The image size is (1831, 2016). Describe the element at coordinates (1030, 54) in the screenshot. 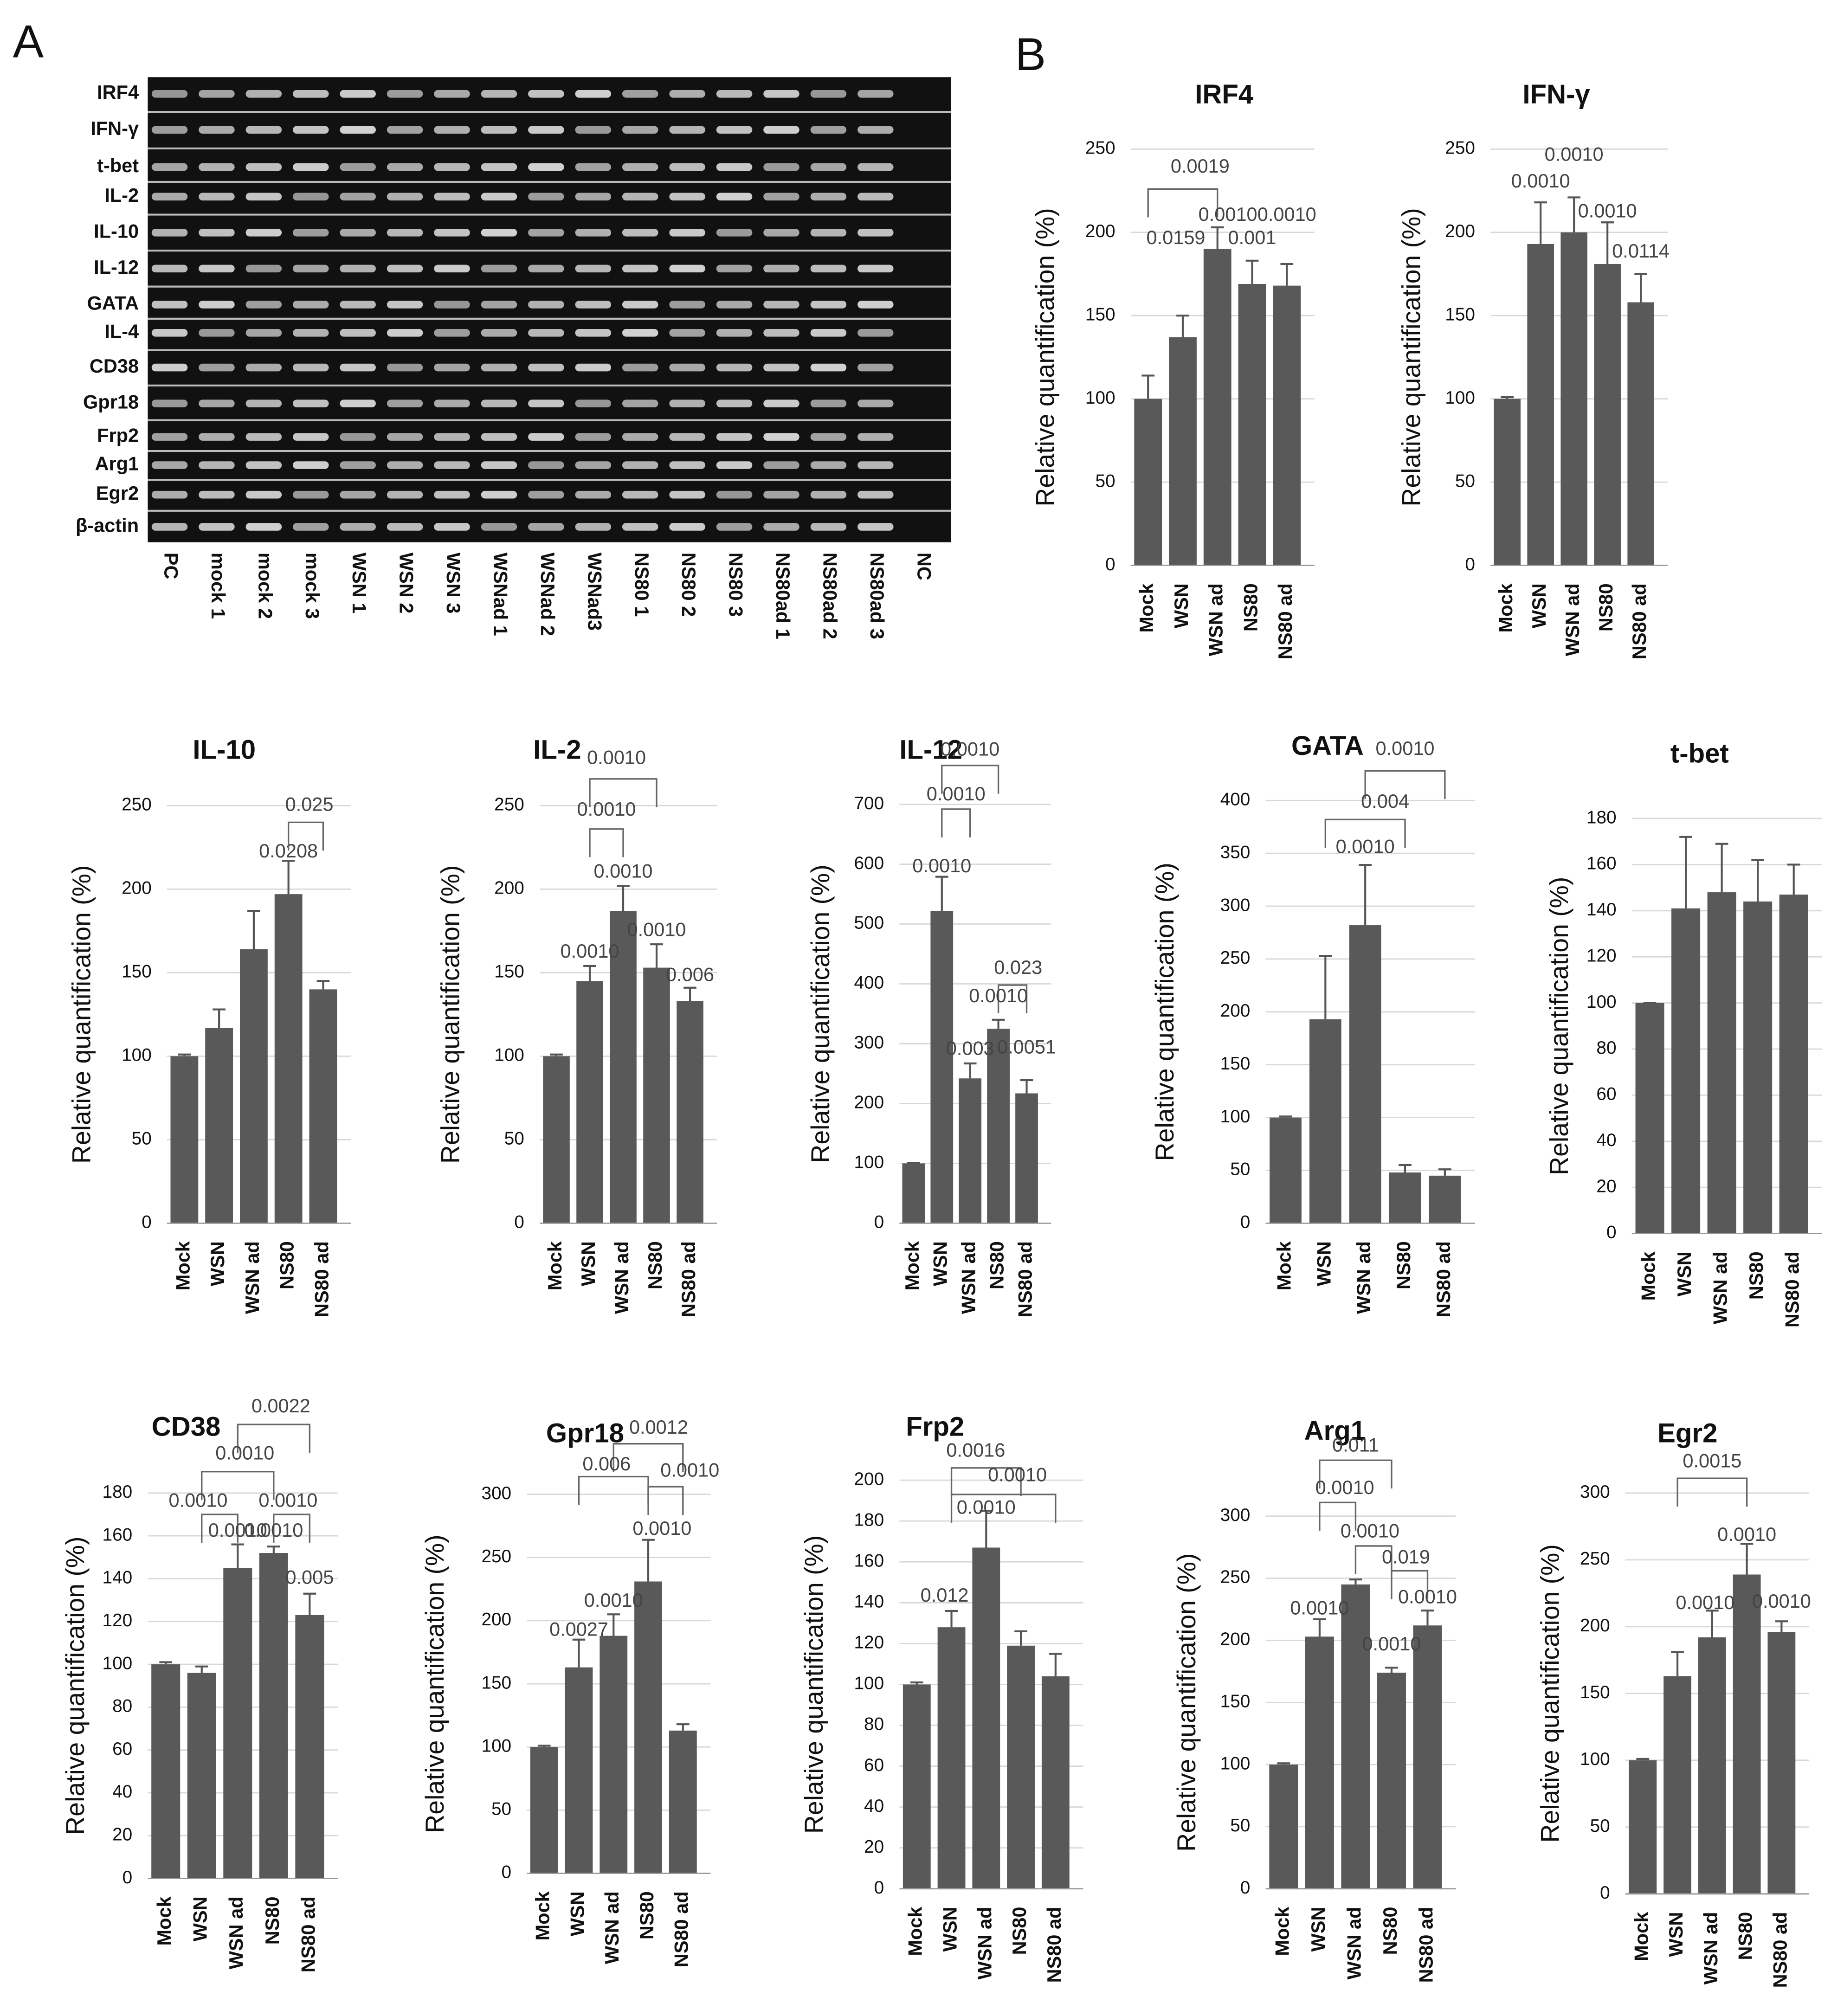

I see `panel-label: B` at that location.